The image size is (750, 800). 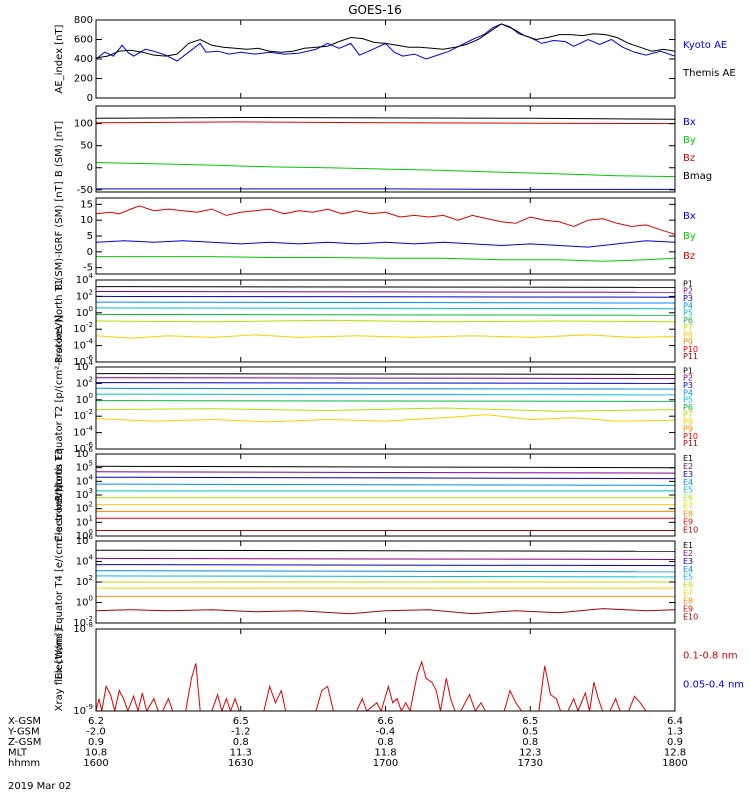 I want to click on bsm_igrf-lines, so click(x=385, y=233).